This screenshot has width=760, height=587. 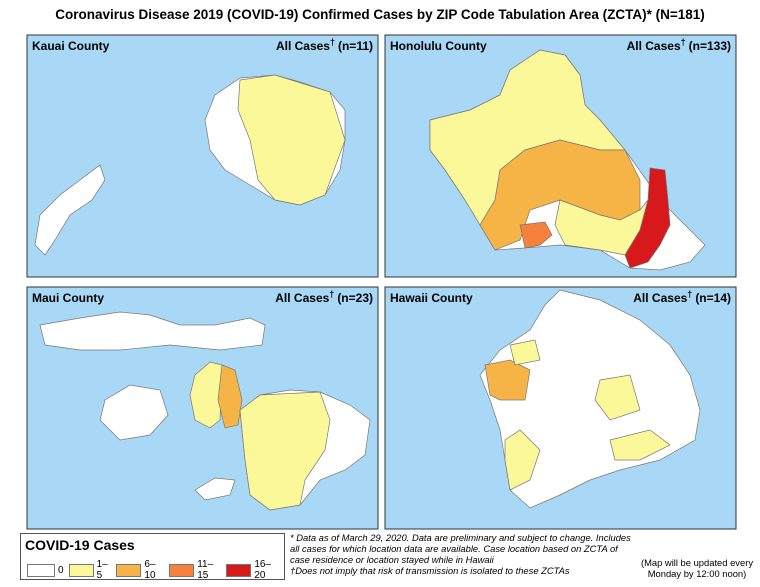 I want to click on panel-count: All Cases† (n=133), so click(x=679, y=45).